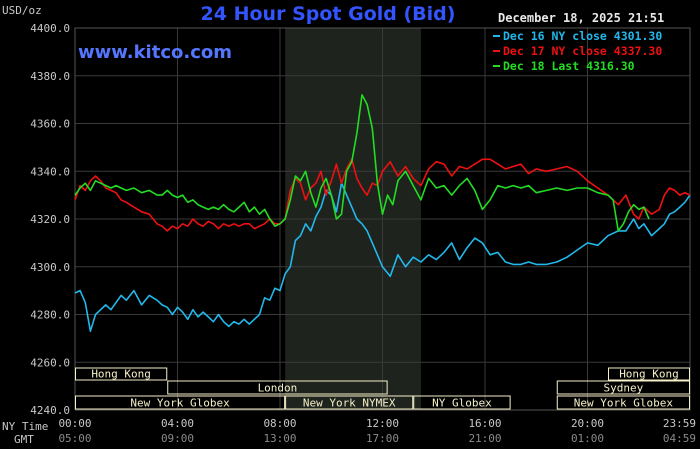 This screenshot has width=700, height=449. I want to click on y-tick-label: 4300.0, so click(50, 267).